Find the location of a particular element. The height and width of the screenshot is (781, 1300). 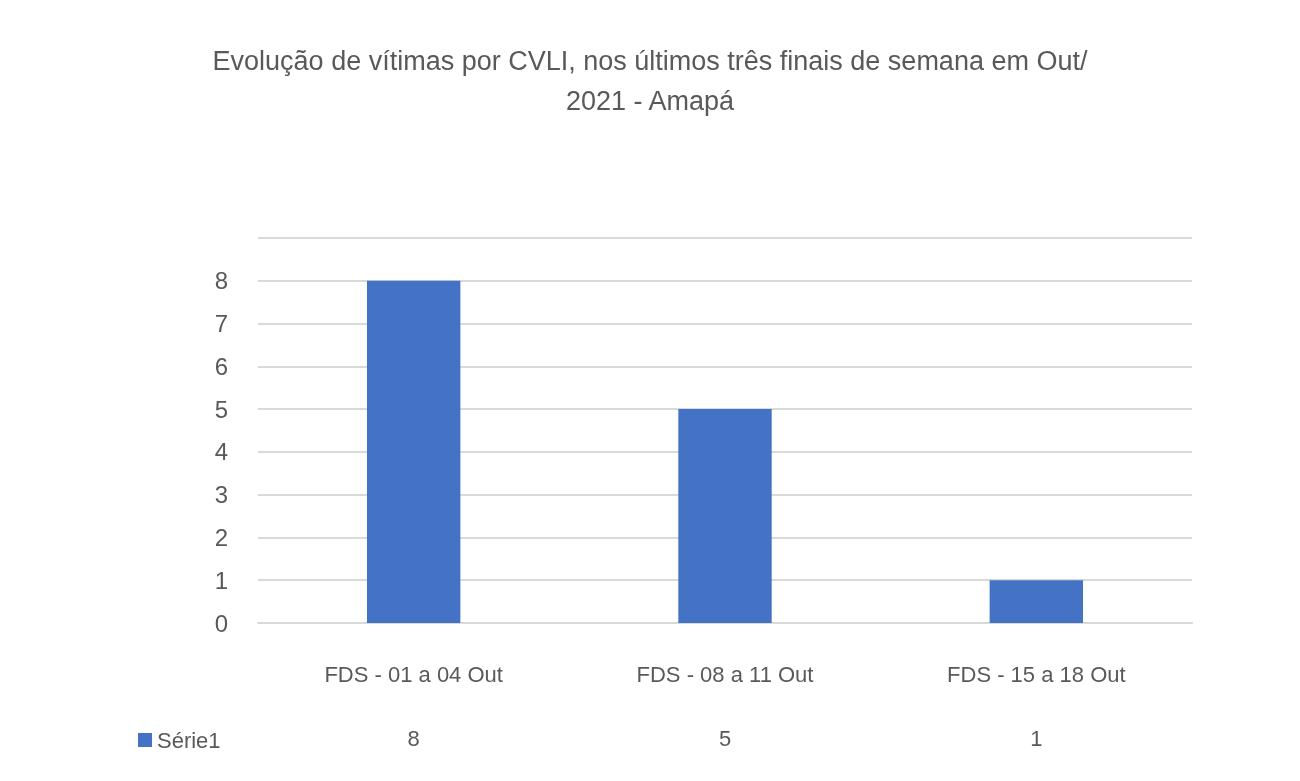

y-tick-label: 2 is located at coordinates (221, 537).